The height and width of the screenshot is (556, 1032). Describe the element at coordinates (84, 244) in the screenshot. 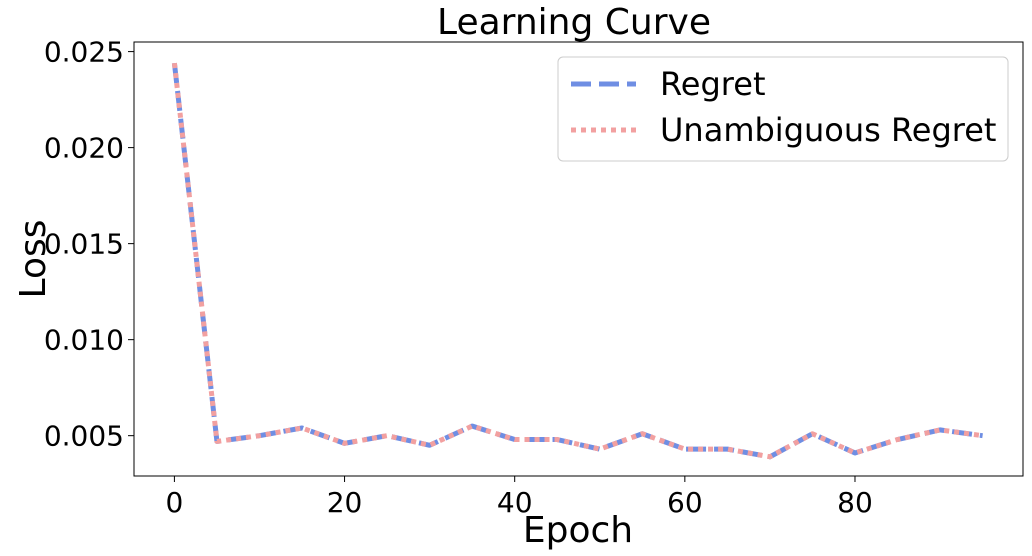

I see `y-tick-label: 0.015` at that location.